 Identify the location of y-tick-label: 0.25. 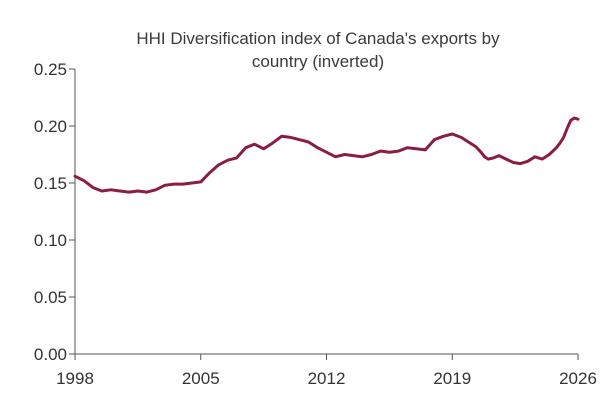
(50, 69).